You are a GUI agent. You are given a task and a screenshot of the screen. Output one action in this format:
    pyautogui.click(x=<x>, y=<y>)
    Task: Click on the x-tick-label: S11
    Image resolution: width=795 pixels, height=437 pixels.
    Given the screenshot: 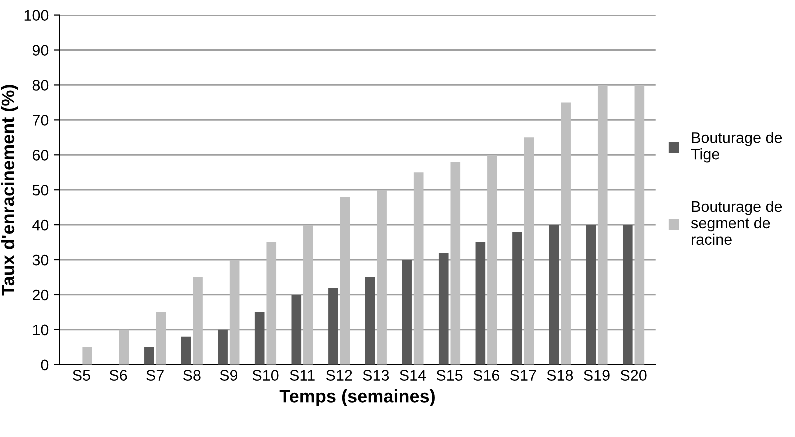 What is the action you would take?
    pyautogui.click(x=302, y=375)
    